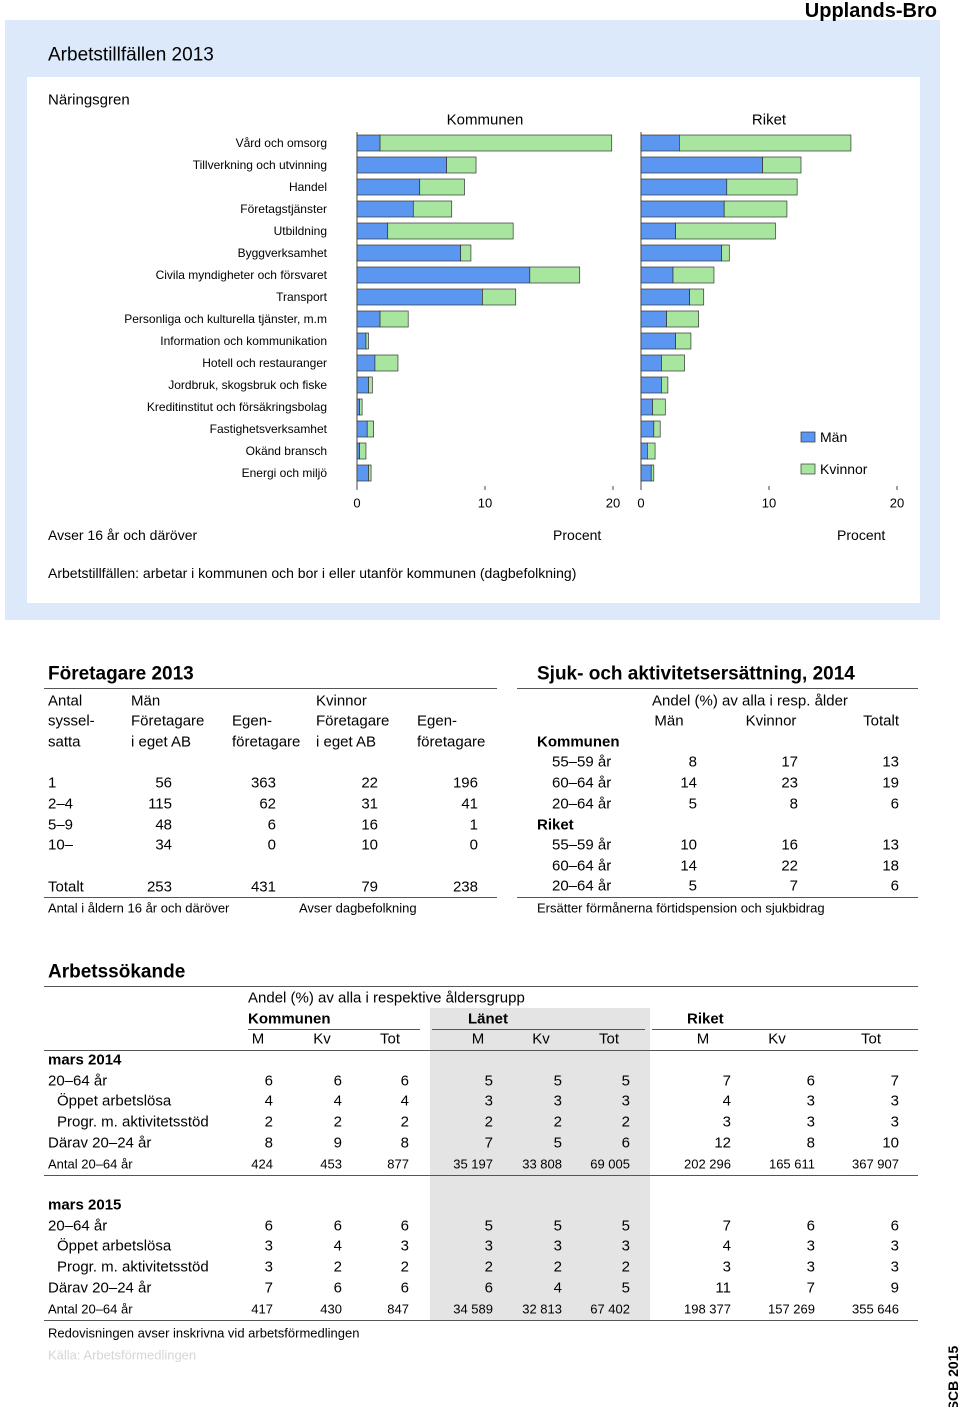 Image resolution: width=960 pixels, height=1407 pixels. What do you see at coordinates (890, 1143) in the screenshot?
I see `cell: 10` at bounding box center [890, 1143].